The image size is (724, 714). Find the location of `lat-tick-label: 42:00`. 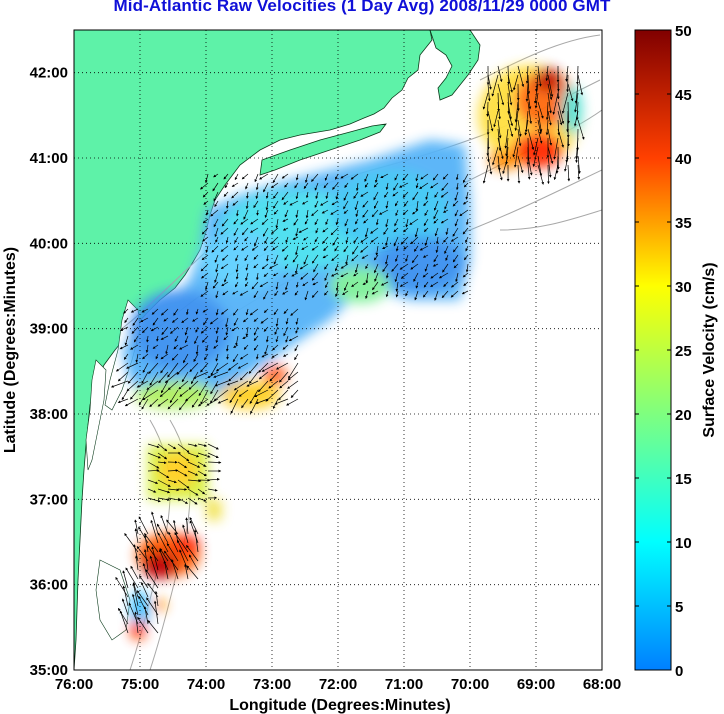

lat-tick-label: 42:00 is located at coordinates (49, 73).